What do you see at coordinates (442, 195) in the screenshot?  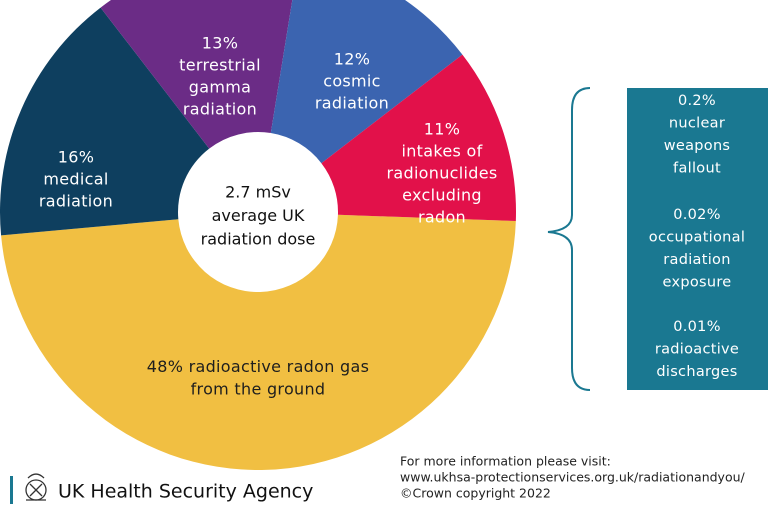 I see `category-label: excluding` at bounding box center [442, 195].